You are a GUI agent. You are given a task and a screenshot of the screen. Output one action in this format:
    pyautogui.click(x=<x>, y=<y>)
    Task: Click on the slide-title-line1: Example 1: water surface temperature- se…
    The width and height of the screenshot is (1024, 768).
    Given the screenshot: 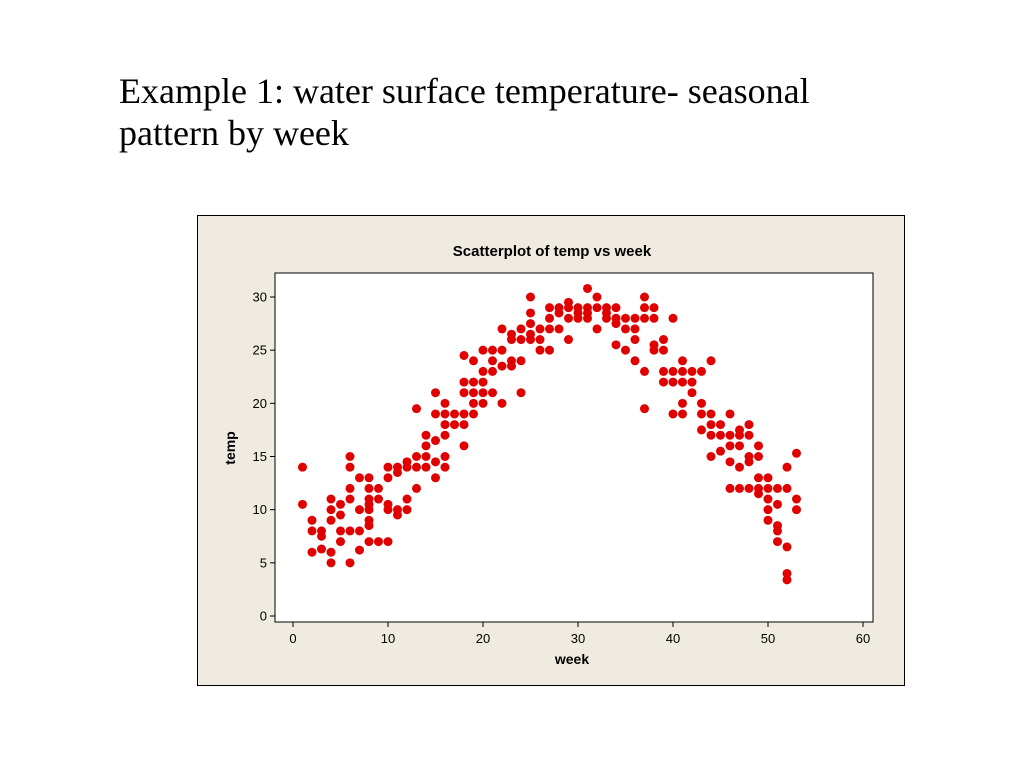 What is the action you would take?
    pyautogui.click(x=464, y=91)
    